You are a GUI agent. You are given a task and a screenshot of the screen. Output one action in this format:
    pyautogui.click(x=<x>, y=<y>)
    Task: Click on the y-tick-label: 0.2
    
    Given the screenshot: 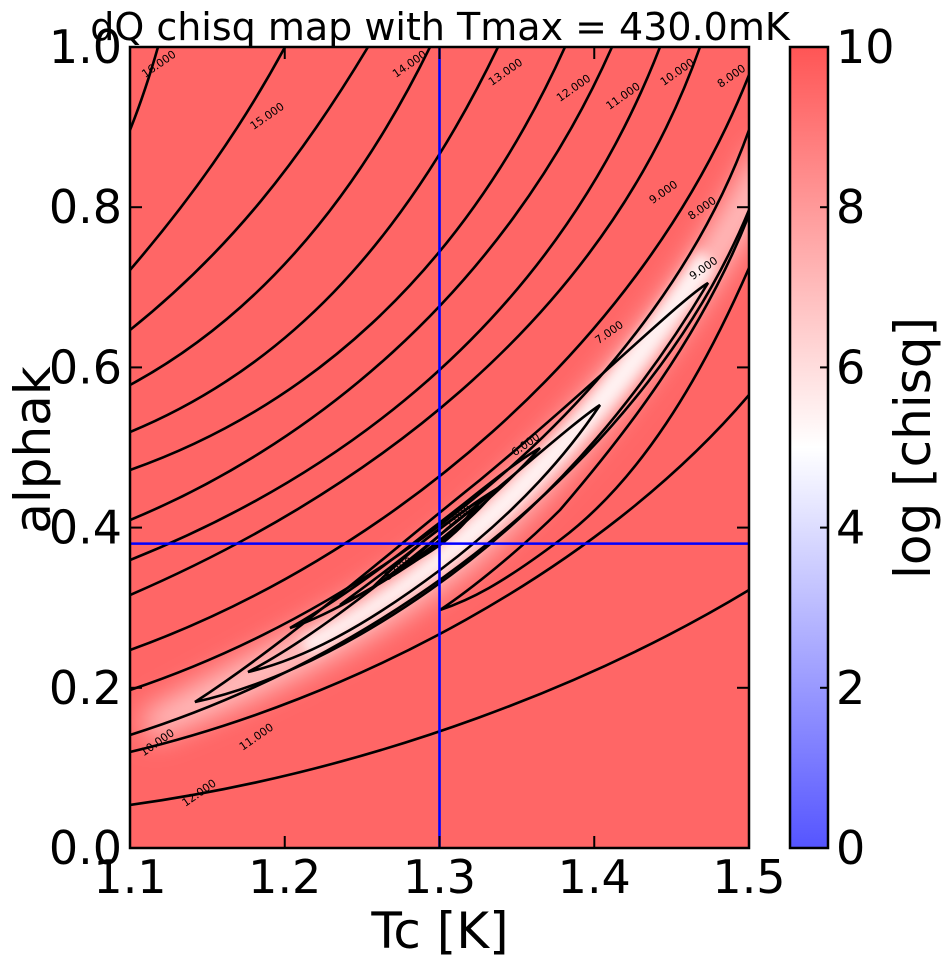 What is the action you would take?
    pyautogui.click(x=85, y=688)
    